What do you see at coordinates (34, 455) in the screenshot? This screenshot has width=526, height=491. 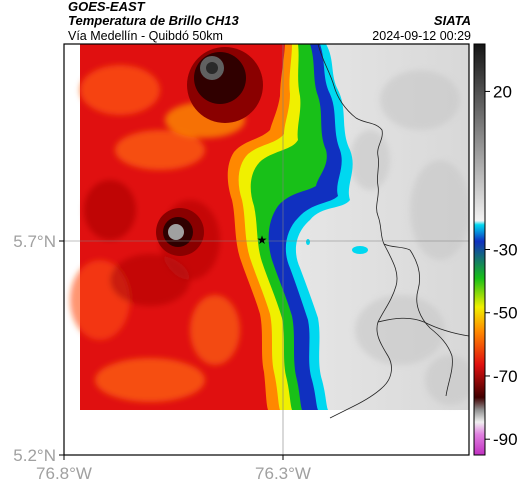 I see `lat-tick-label: 5.2°N` at bounding box center [34, 455].